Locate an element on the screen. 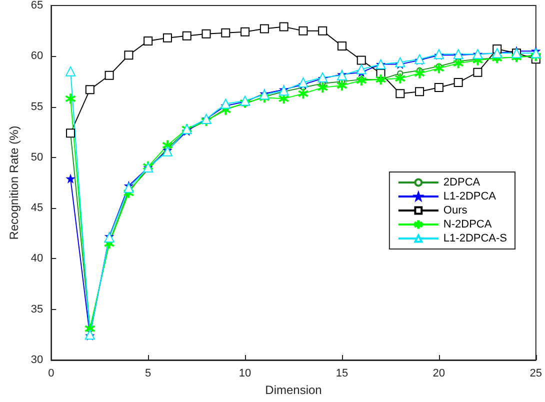 This screenshot has height=402, width=545. legend-label: Ours is located at coordinates (455, 210).